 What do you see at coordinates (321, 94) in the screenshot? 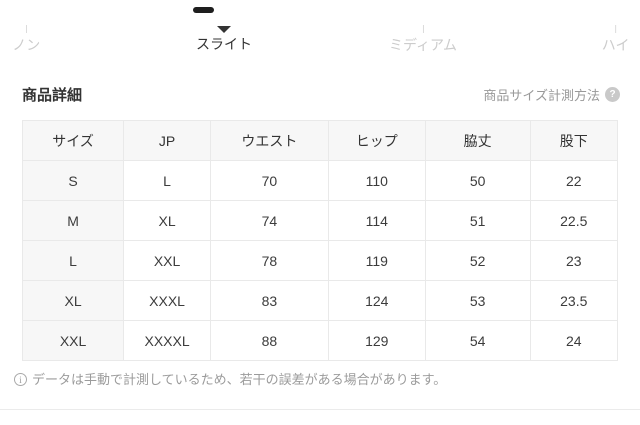
I see `section-header: 商品詳細 商品サイズ計測方法 ?` at bounding box center [321, 94].